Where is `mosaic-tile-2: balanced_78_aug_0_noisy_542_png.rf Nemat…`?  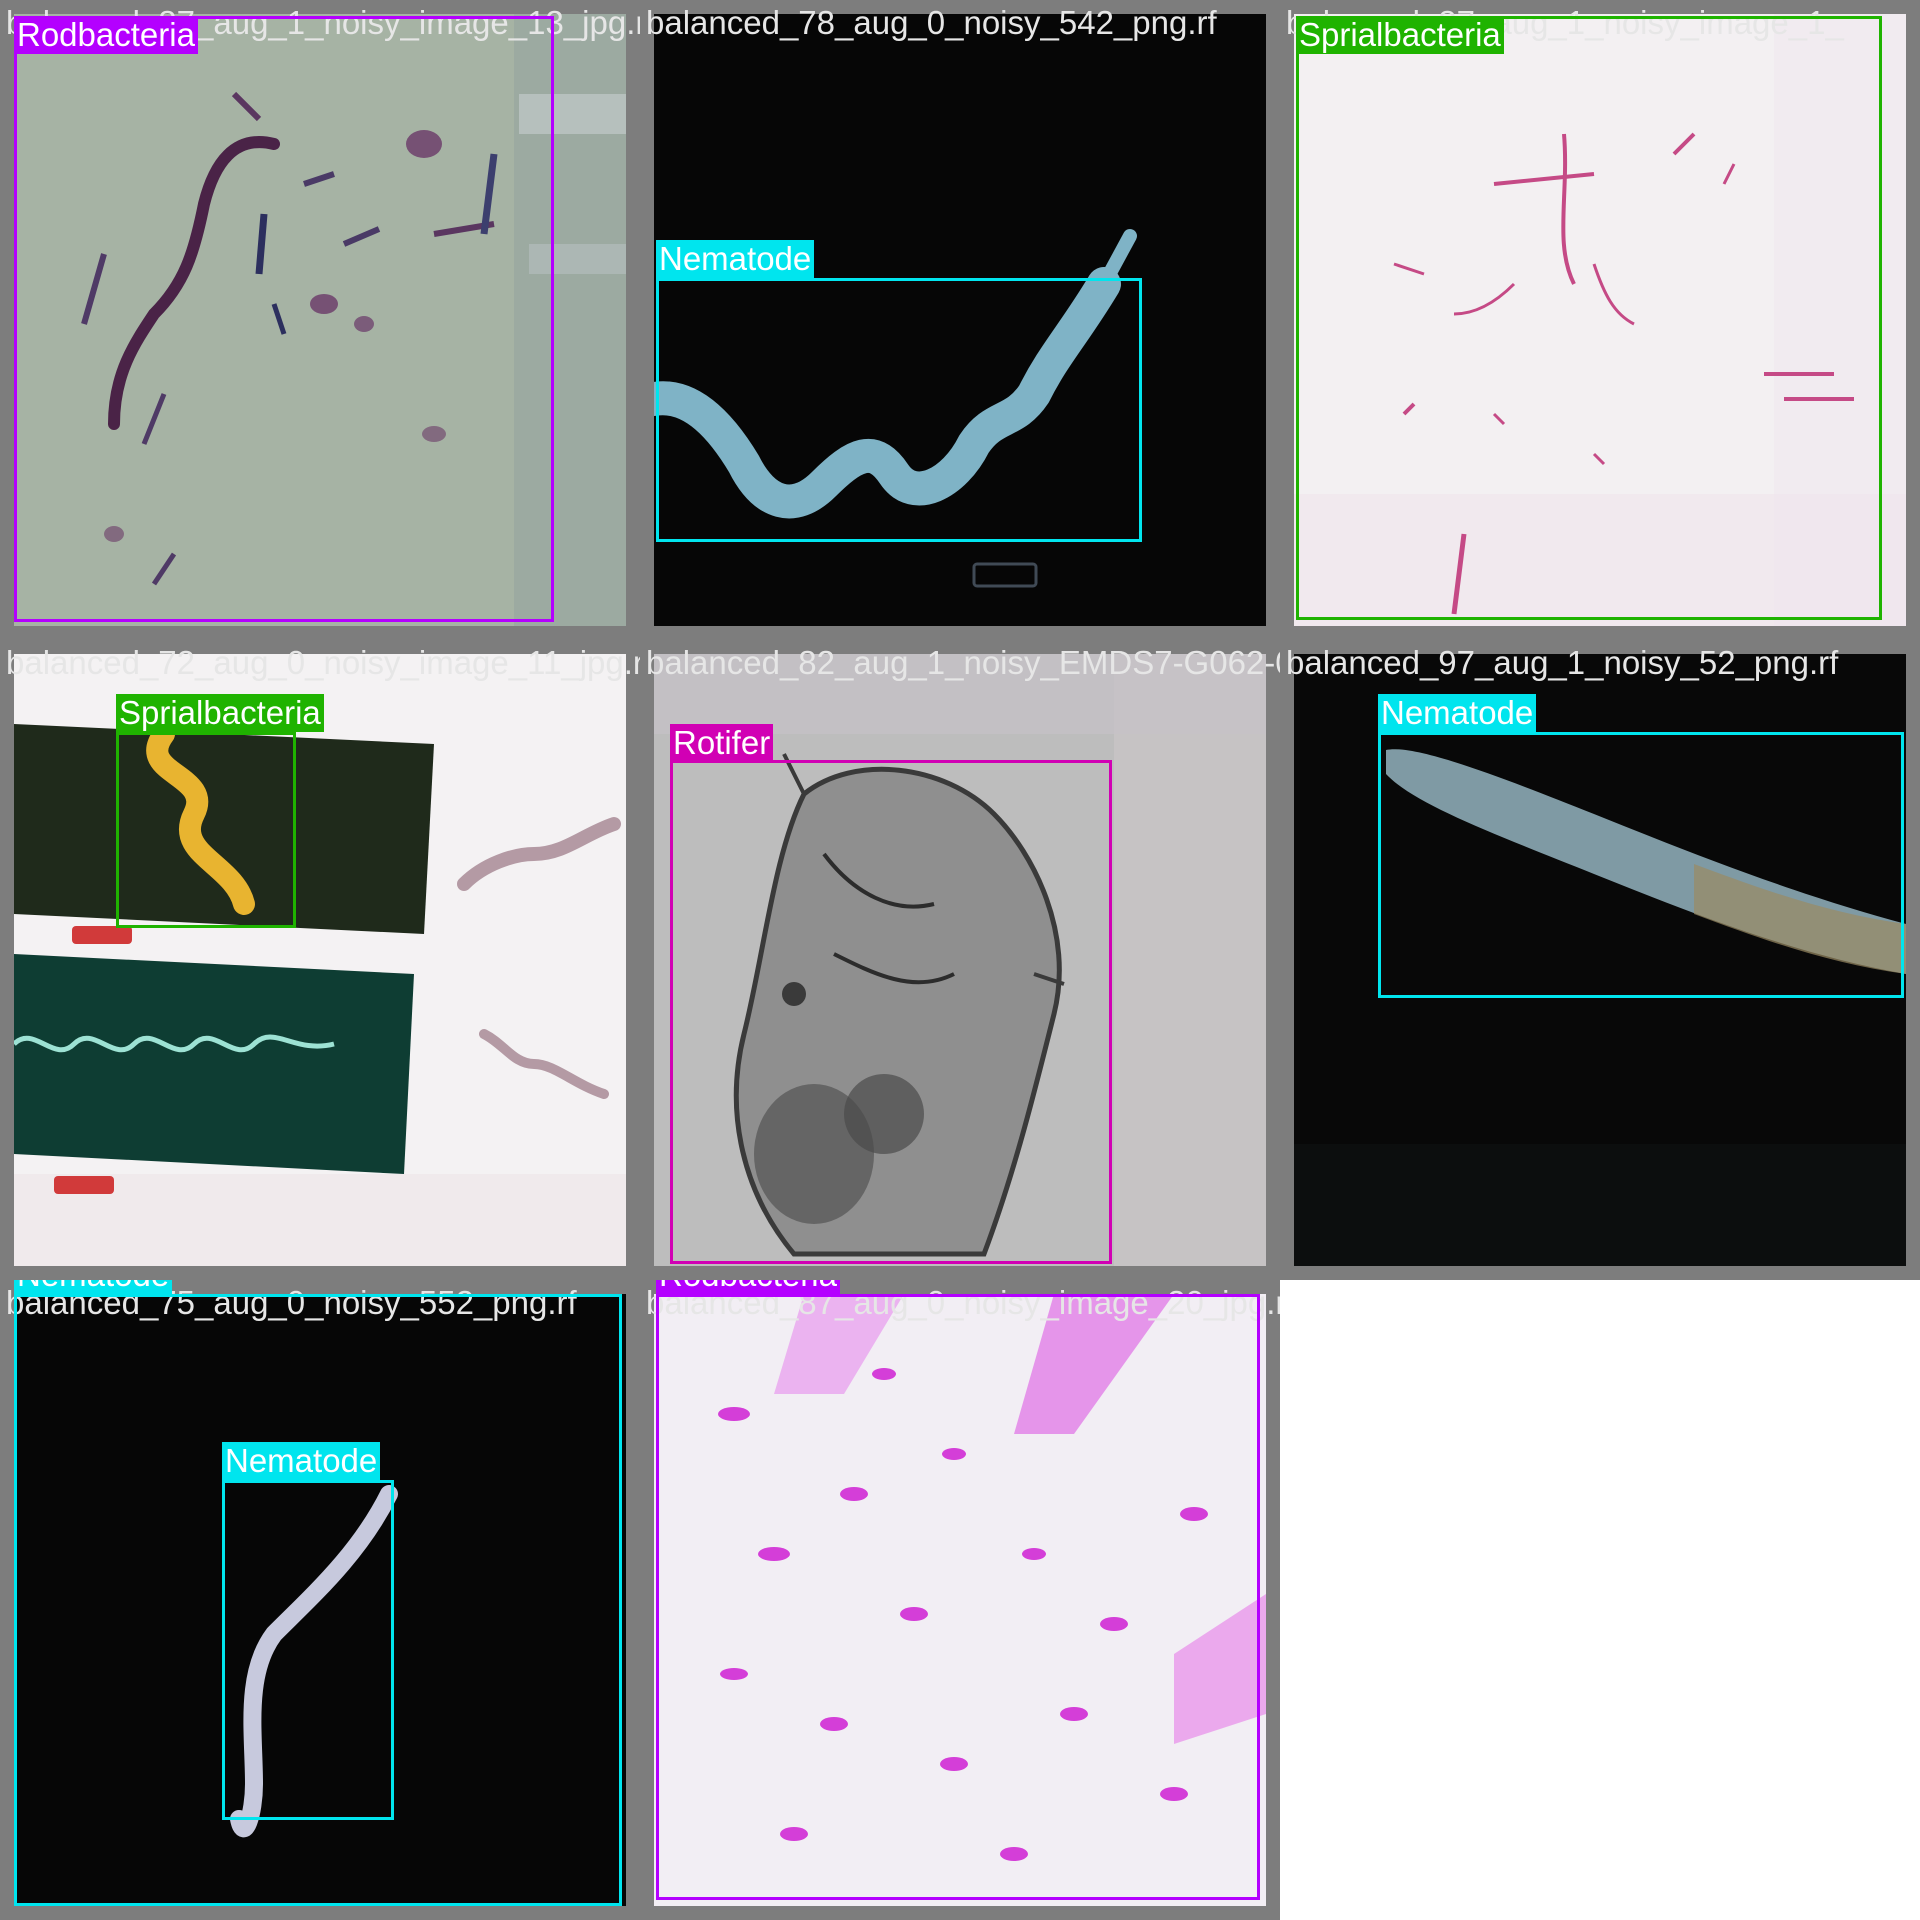
mosaic-tile-2: balanced_78_aug_0_noisy_542_png.rf Nemat… is located at coordinates (960, 320).